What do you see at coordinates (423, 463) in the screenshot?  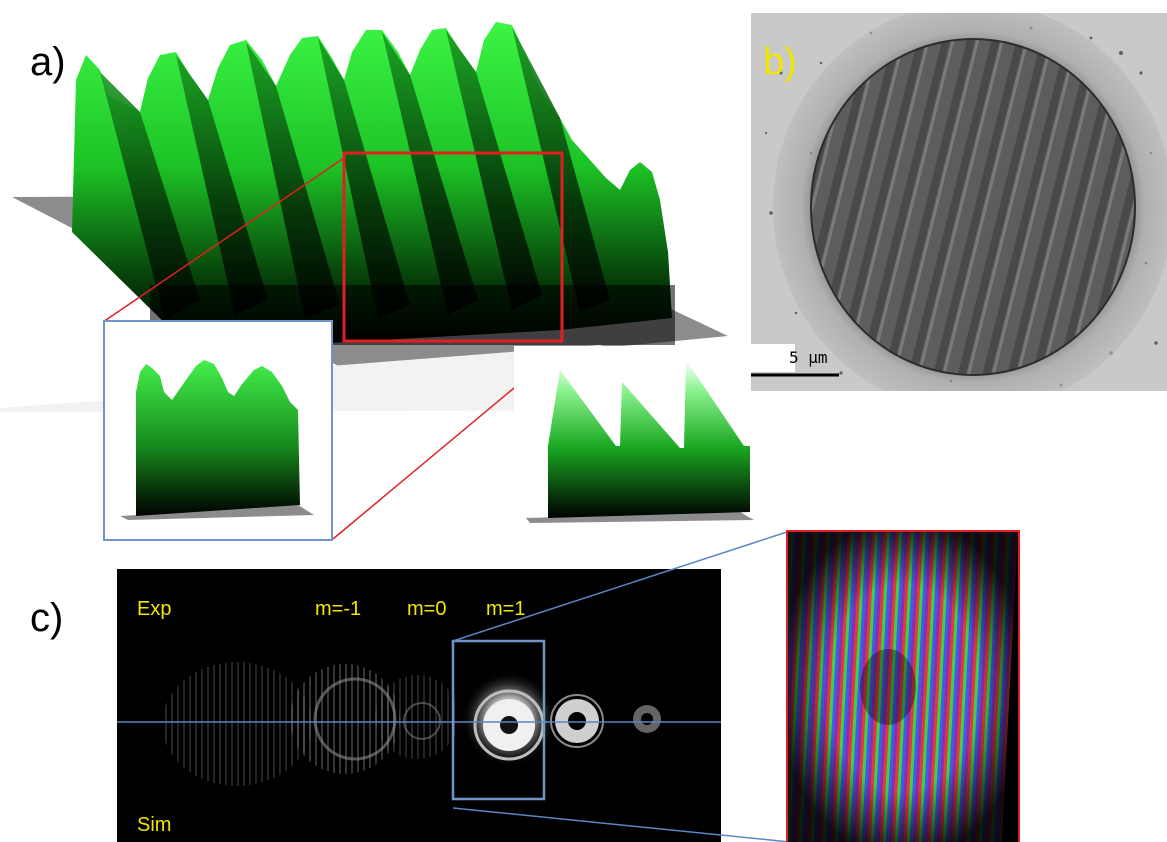 I see `panel-a-connector-right` at bounding box center [423, 463].